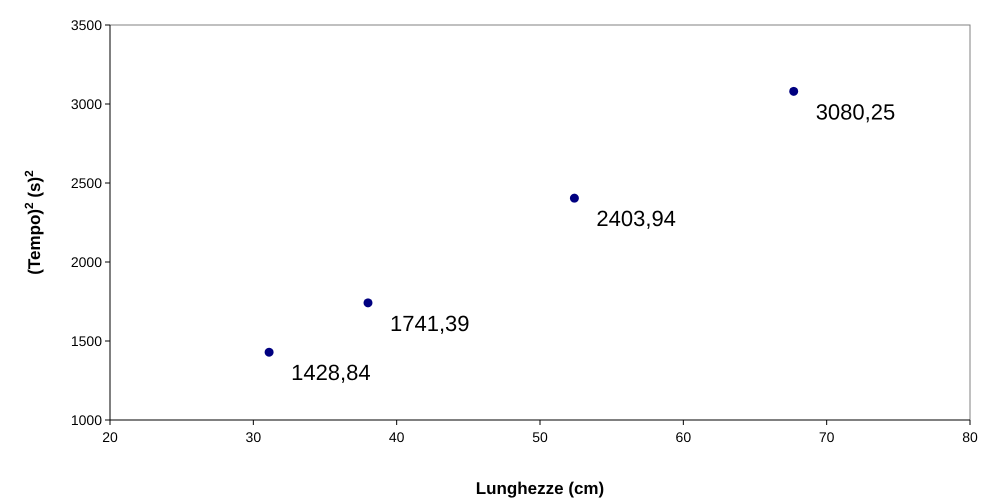  What do you see at coordinates (254, 437) in the screenshot?
I see `x-tick-label: 30` at bounding box center [254, 437].